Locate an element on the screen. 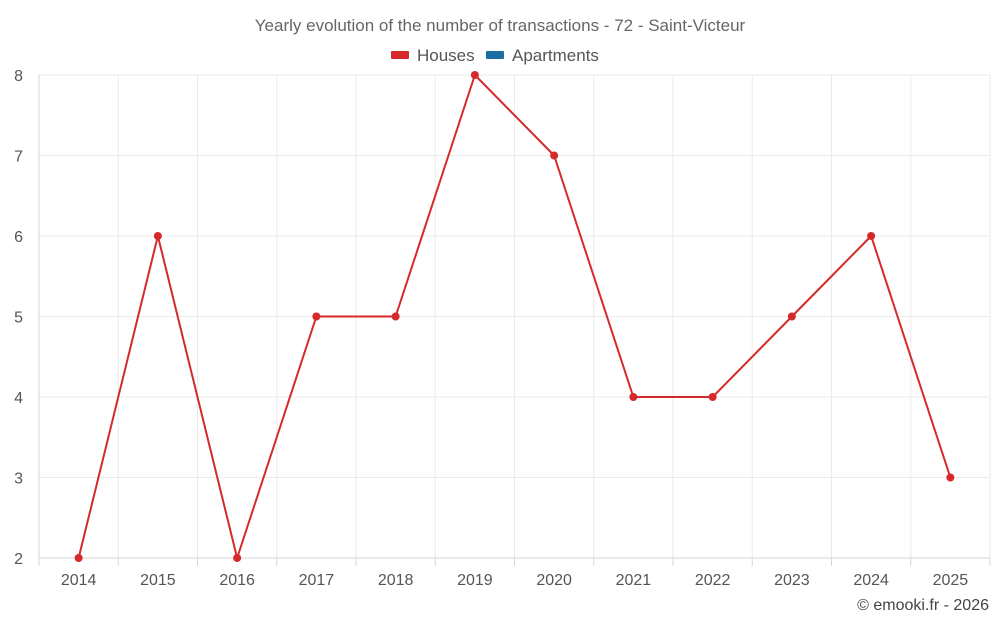 This screenshot has height=625, width=1000. legend-item-houses: Houses is located at coordinates (433, 55).